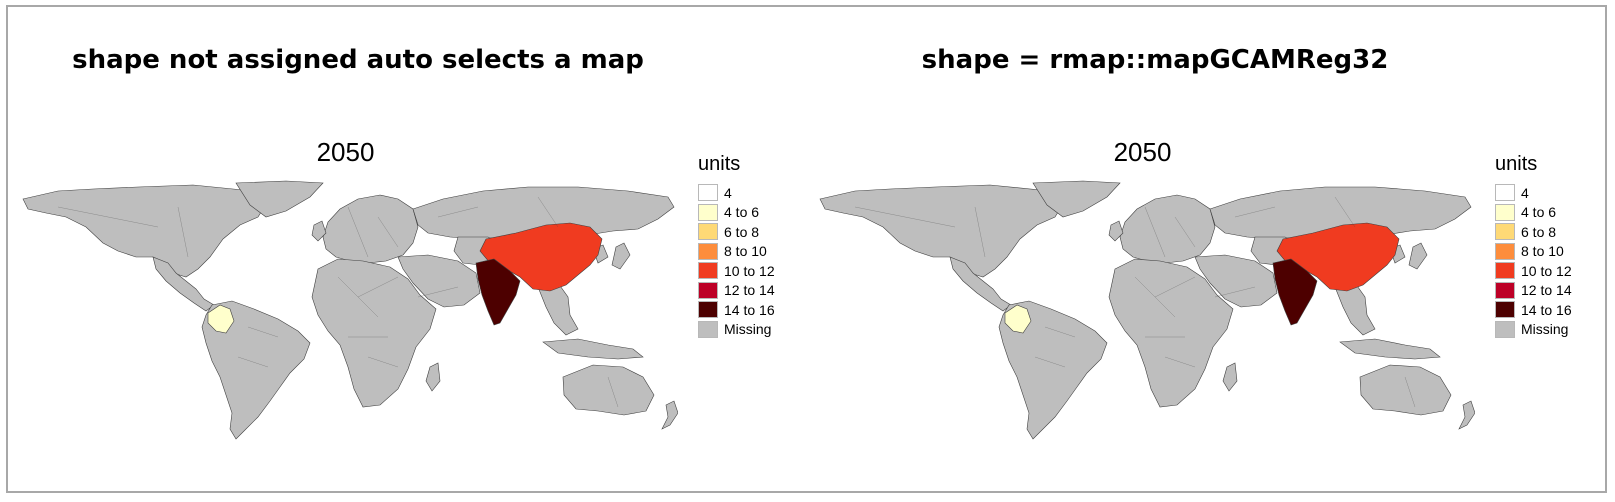 This screenshot has height=502, width=1615. I want to click on legend-label: 4 to 6, so click(1539, 212).